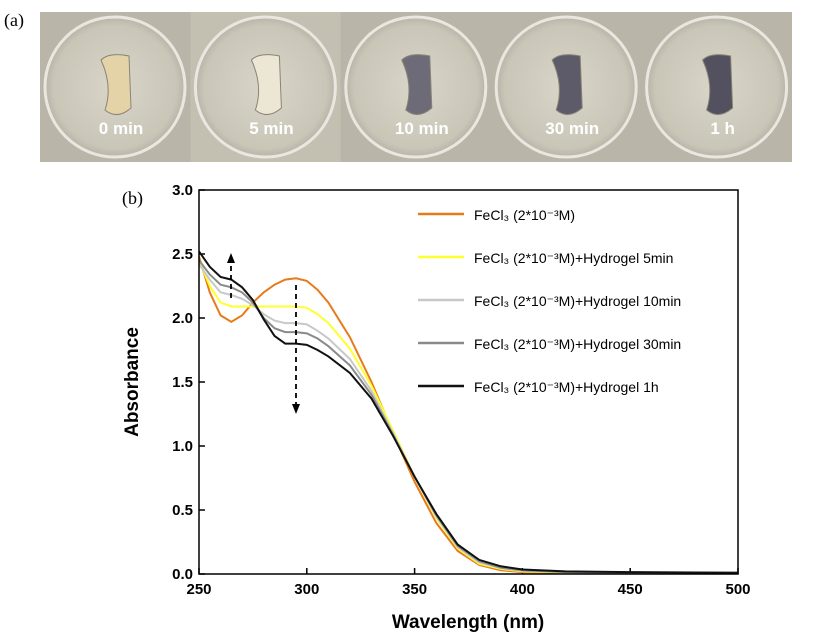 Image resolution: width=814 pixels, height=637 pixels. What do you see at coordinates (566, 387) in the screenshot?
I see `legend-label: FeCl₃ (2*10⁻³M)+Hydrogel 1h` at bounding box center [566, 387].